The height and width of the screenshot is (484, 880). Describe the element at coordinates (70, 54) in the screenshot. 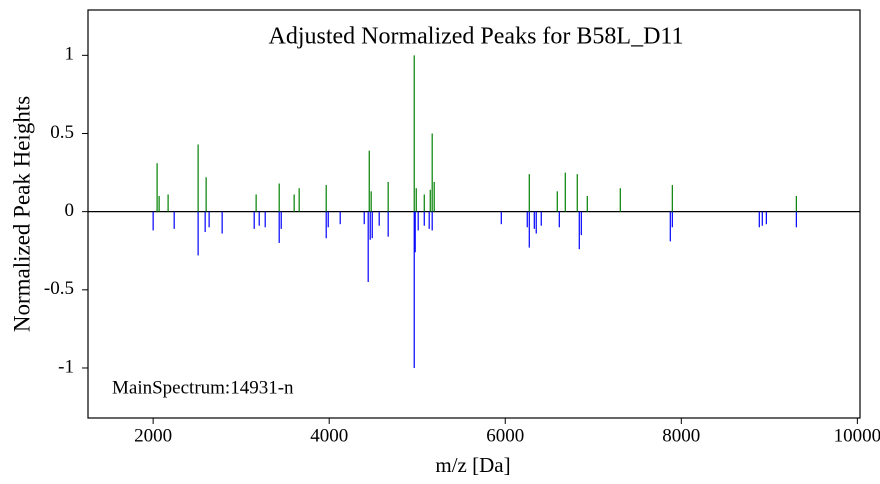

I see `y-tick-label: 1` at that location.